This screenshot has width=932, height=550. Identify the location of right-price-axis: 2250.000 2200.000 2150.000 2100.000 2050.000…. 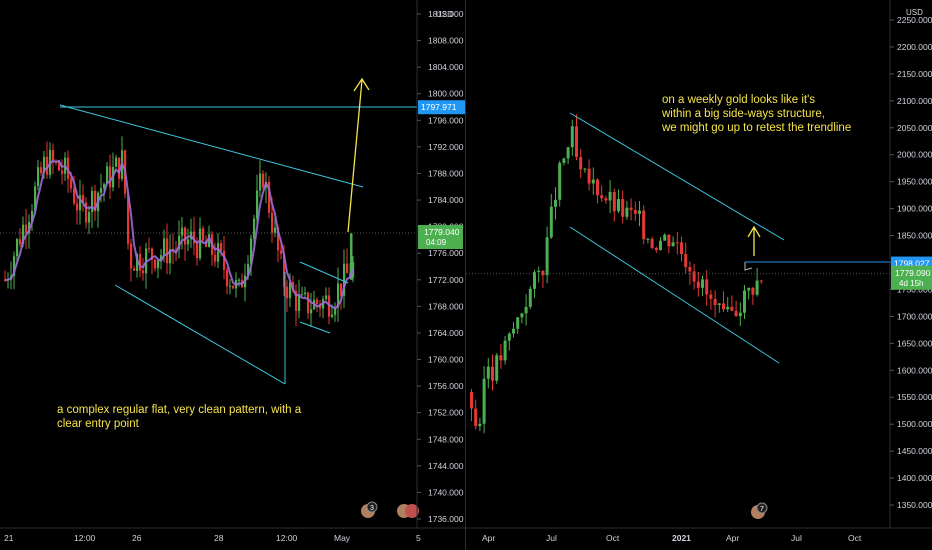
(910, 264).